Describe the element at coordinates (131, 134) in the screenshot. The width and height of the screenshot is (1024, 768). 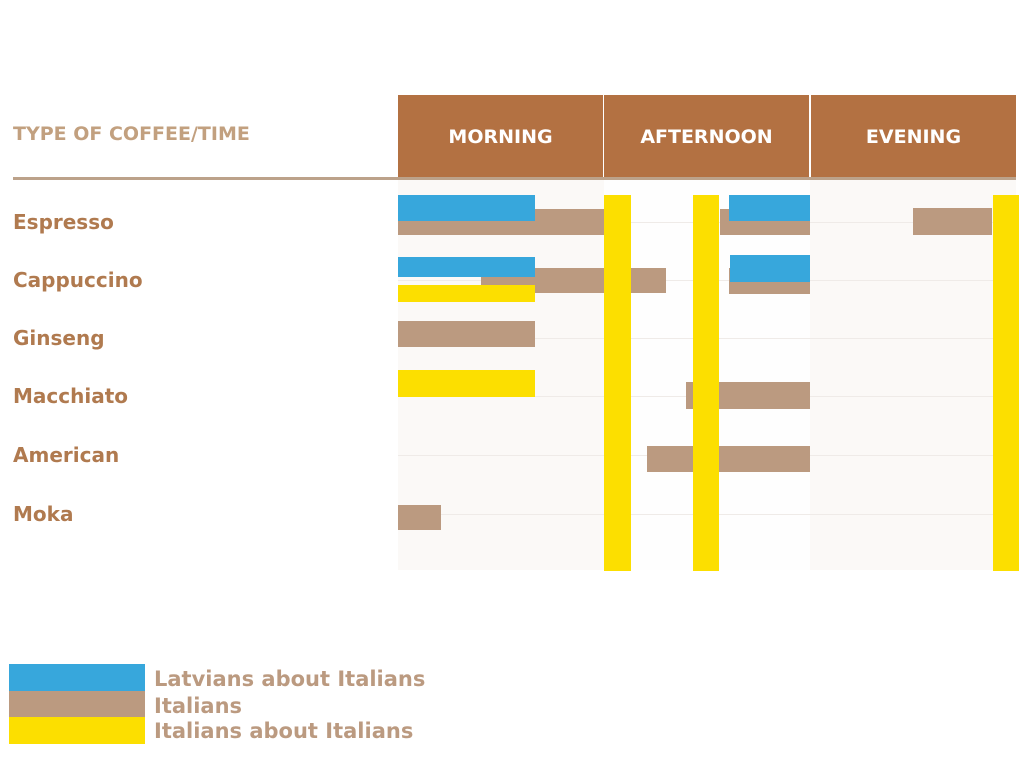
I see `corner-label: TYPE OF COFFEE/TIME` at that location.